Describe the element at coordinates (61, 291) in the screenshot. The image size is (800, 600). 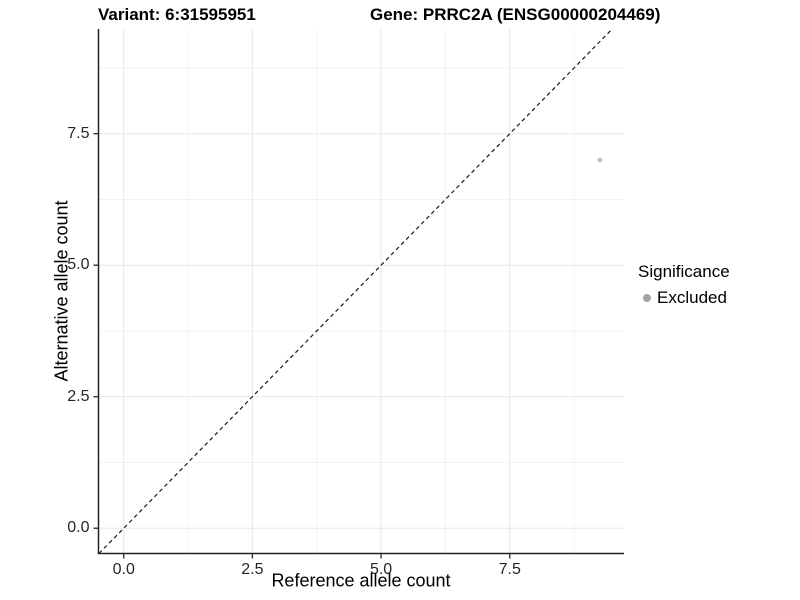
I see `y-axis-title: Alternative allele count` at that location.